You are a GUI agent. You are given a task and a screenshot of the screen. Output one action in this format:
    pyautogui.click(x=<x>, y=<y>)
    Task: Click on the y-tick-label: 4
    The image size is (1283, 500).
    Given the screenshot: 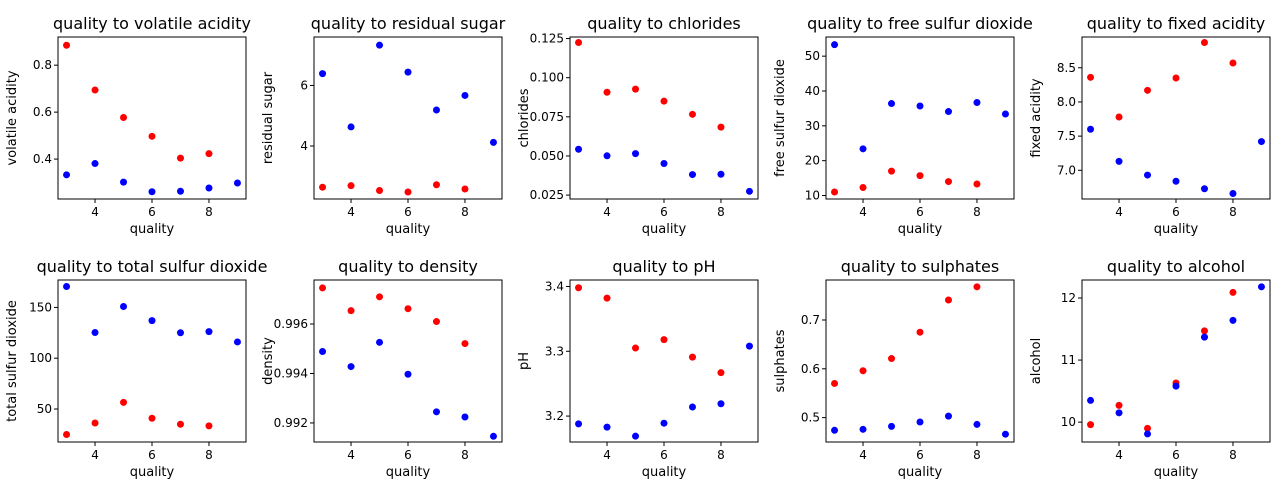 What is the action you would take?
    pyautogui.click(x=304, y=146)
    